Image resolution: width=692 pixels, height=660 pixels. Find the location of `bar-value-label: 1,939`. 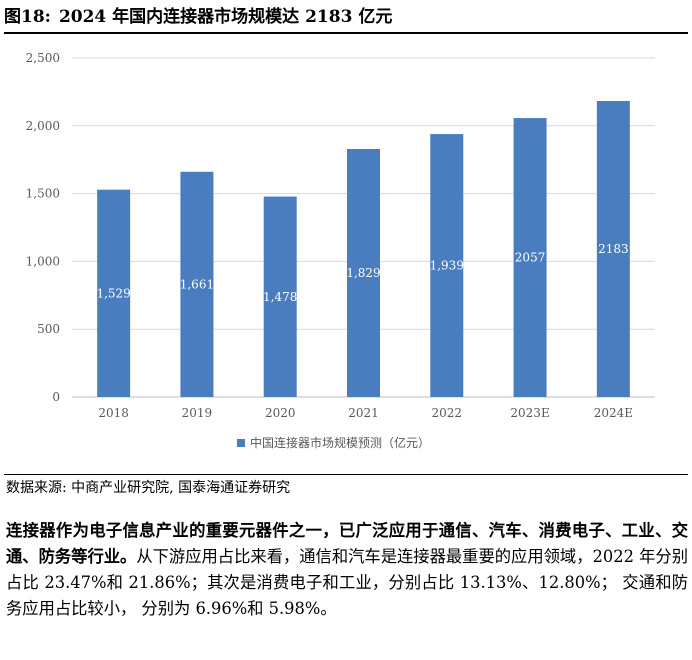

bar-value-label: 1,939 is located at coordinates (447, 266).